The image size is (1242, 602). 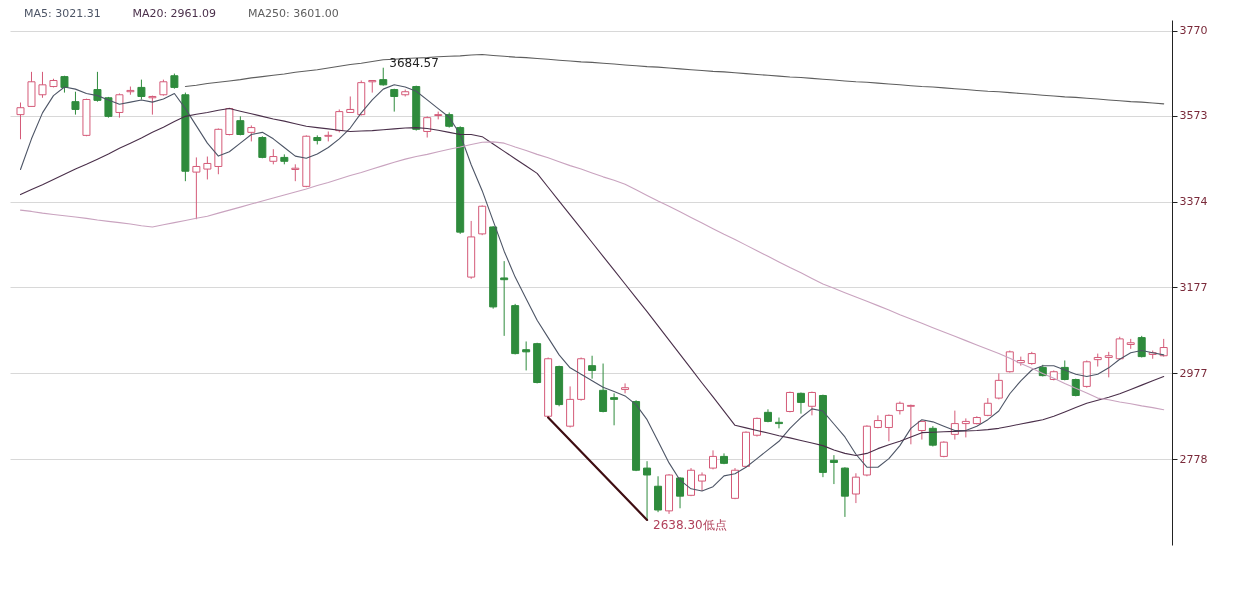 What do you see at coordinates (293, 13) in the screenshot?
I see `text: MA250: 3601.00` at bounding box center [293, 13].